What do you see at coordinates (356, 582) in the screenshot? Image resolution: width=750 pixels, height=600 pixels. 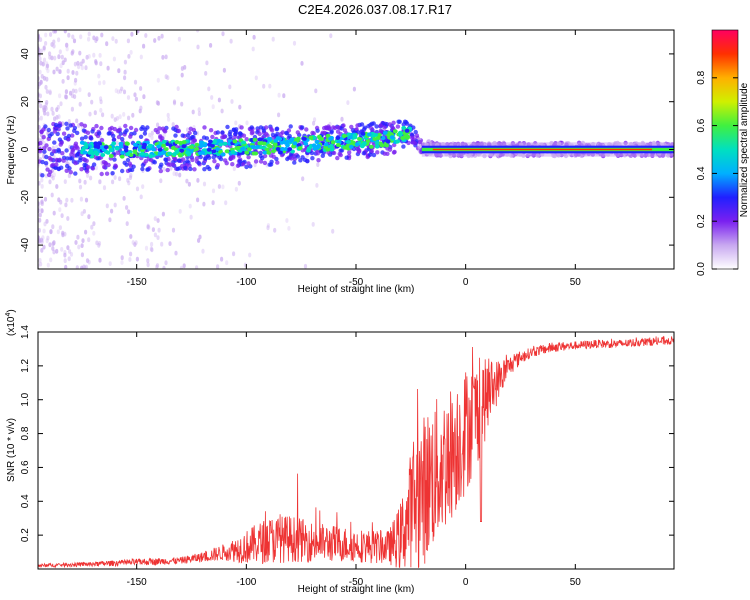 I see `snr-x-tick-label: -50` at bounding box center [356, 582].